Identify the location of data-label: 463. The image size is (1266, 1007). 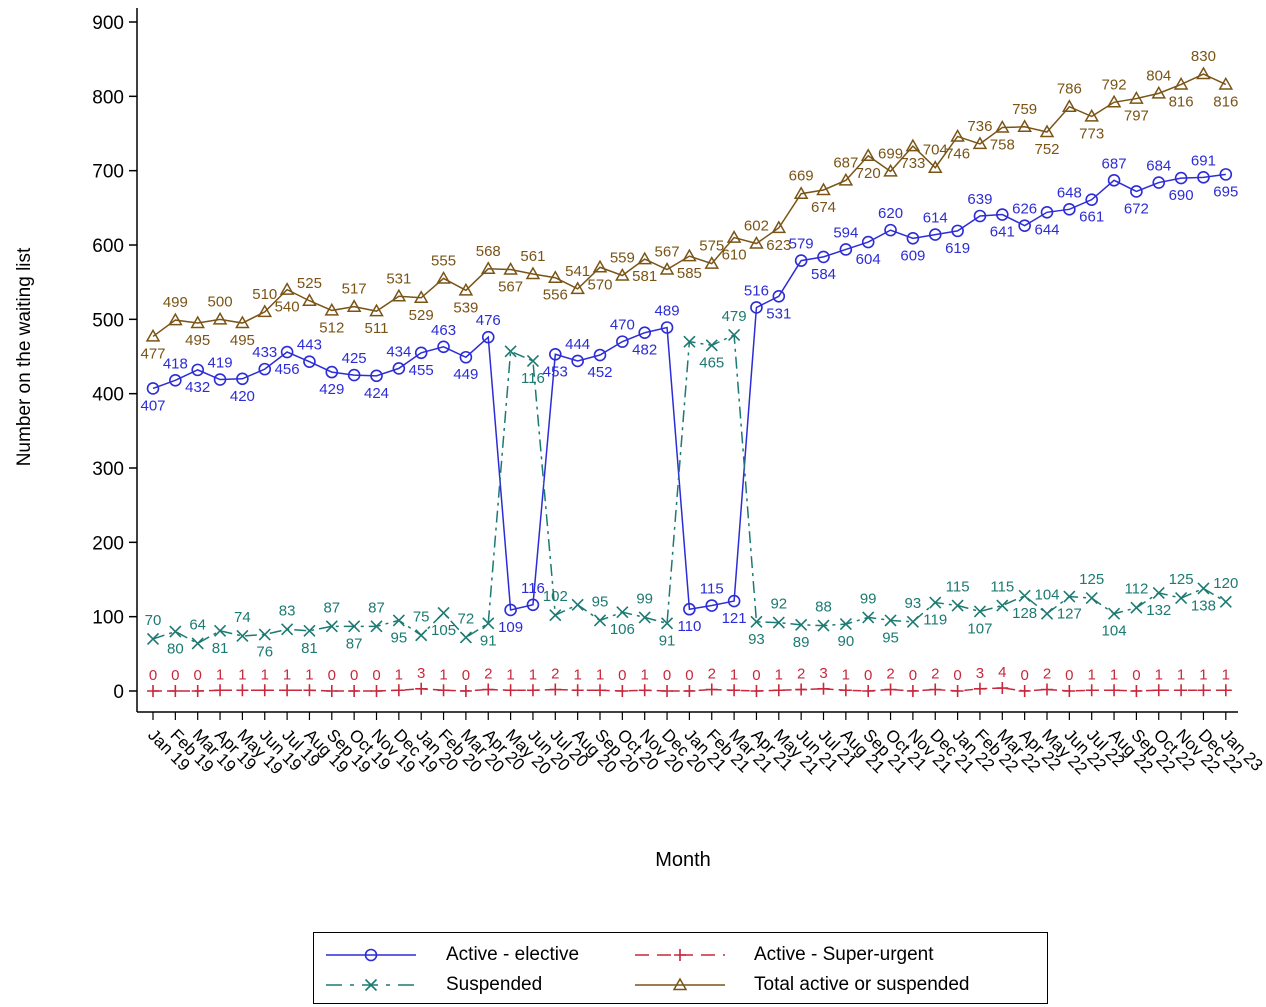
(443, 330).